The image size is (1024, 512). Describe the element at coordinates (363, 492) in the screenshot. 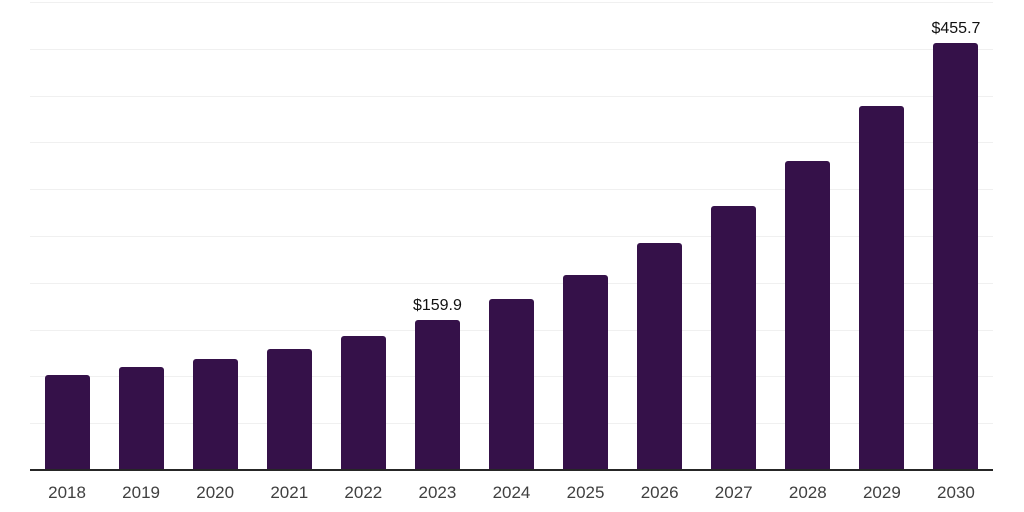

I see `x-axis-tick-label-2022: 2022` at that location.